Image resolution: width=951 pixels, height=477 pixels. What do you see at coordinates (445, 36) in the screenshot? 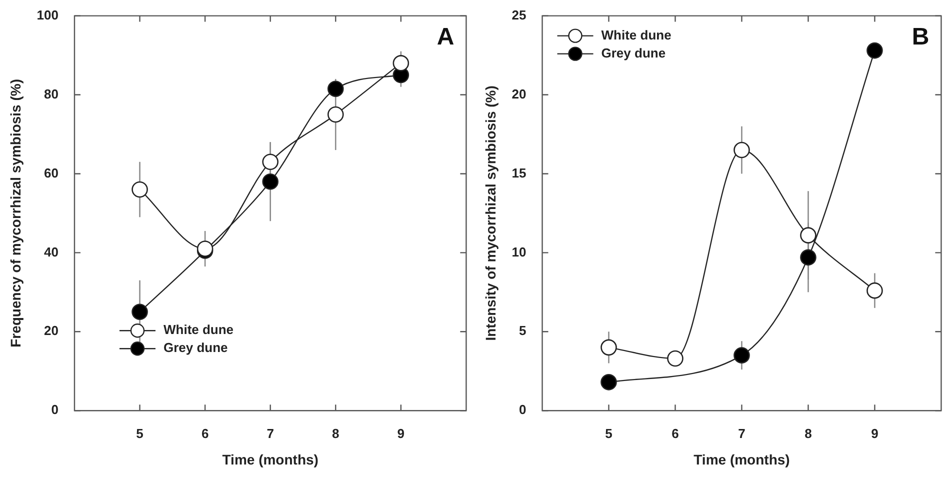
I see `annotation: A` at bounding box center [445, 36].